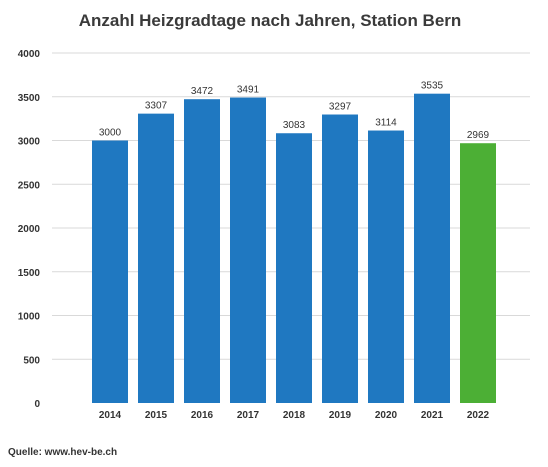 This screenshot has width=548, height=467. Describe the element at coordinates (110, 271) in the screenshot. I see `bar-2014` at that location.